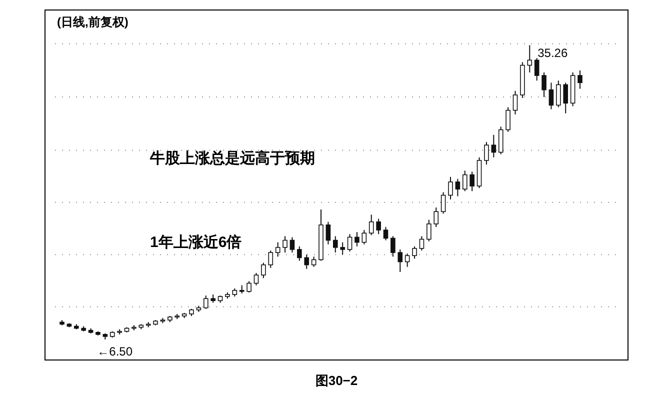 The image size is (662, 411). What do you see at coordinates (553, 53) in the screenshot?
I see `annotation: 35.26` at bounding box center [553, 53].